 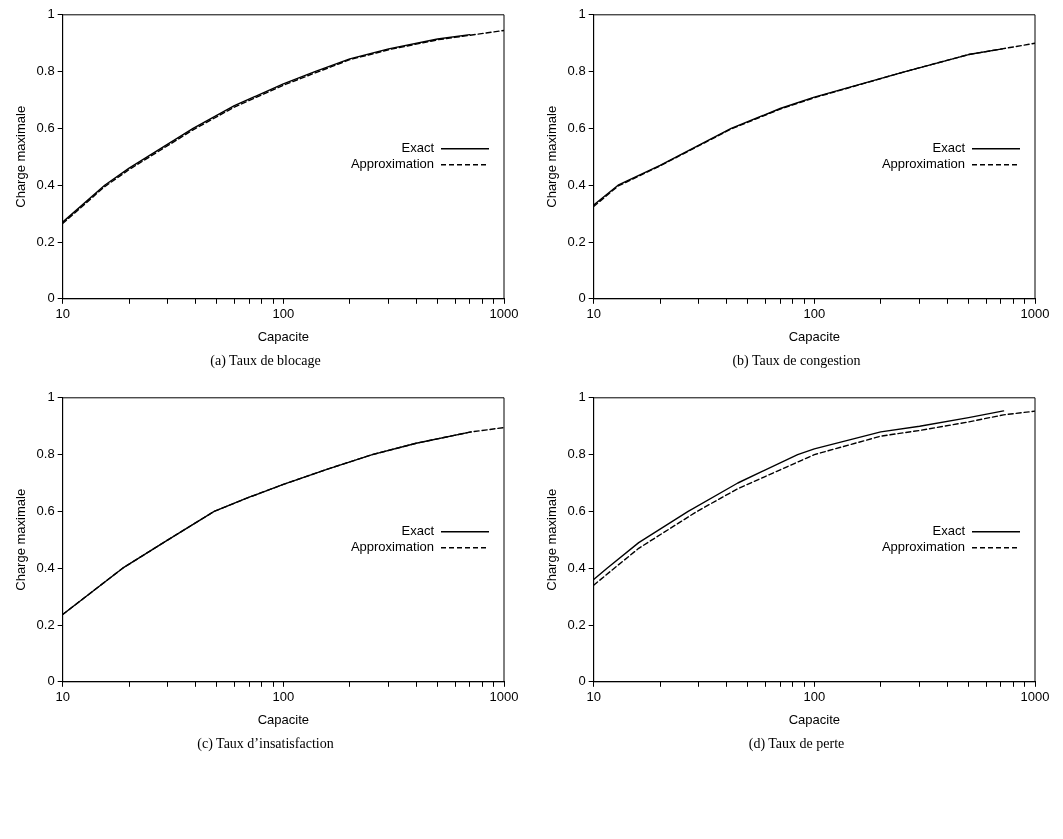 What do you see at coordinates (265, 361) in the screenshot?
I see `text: (a) Taux de blocage` at bounding box center [265, 361].